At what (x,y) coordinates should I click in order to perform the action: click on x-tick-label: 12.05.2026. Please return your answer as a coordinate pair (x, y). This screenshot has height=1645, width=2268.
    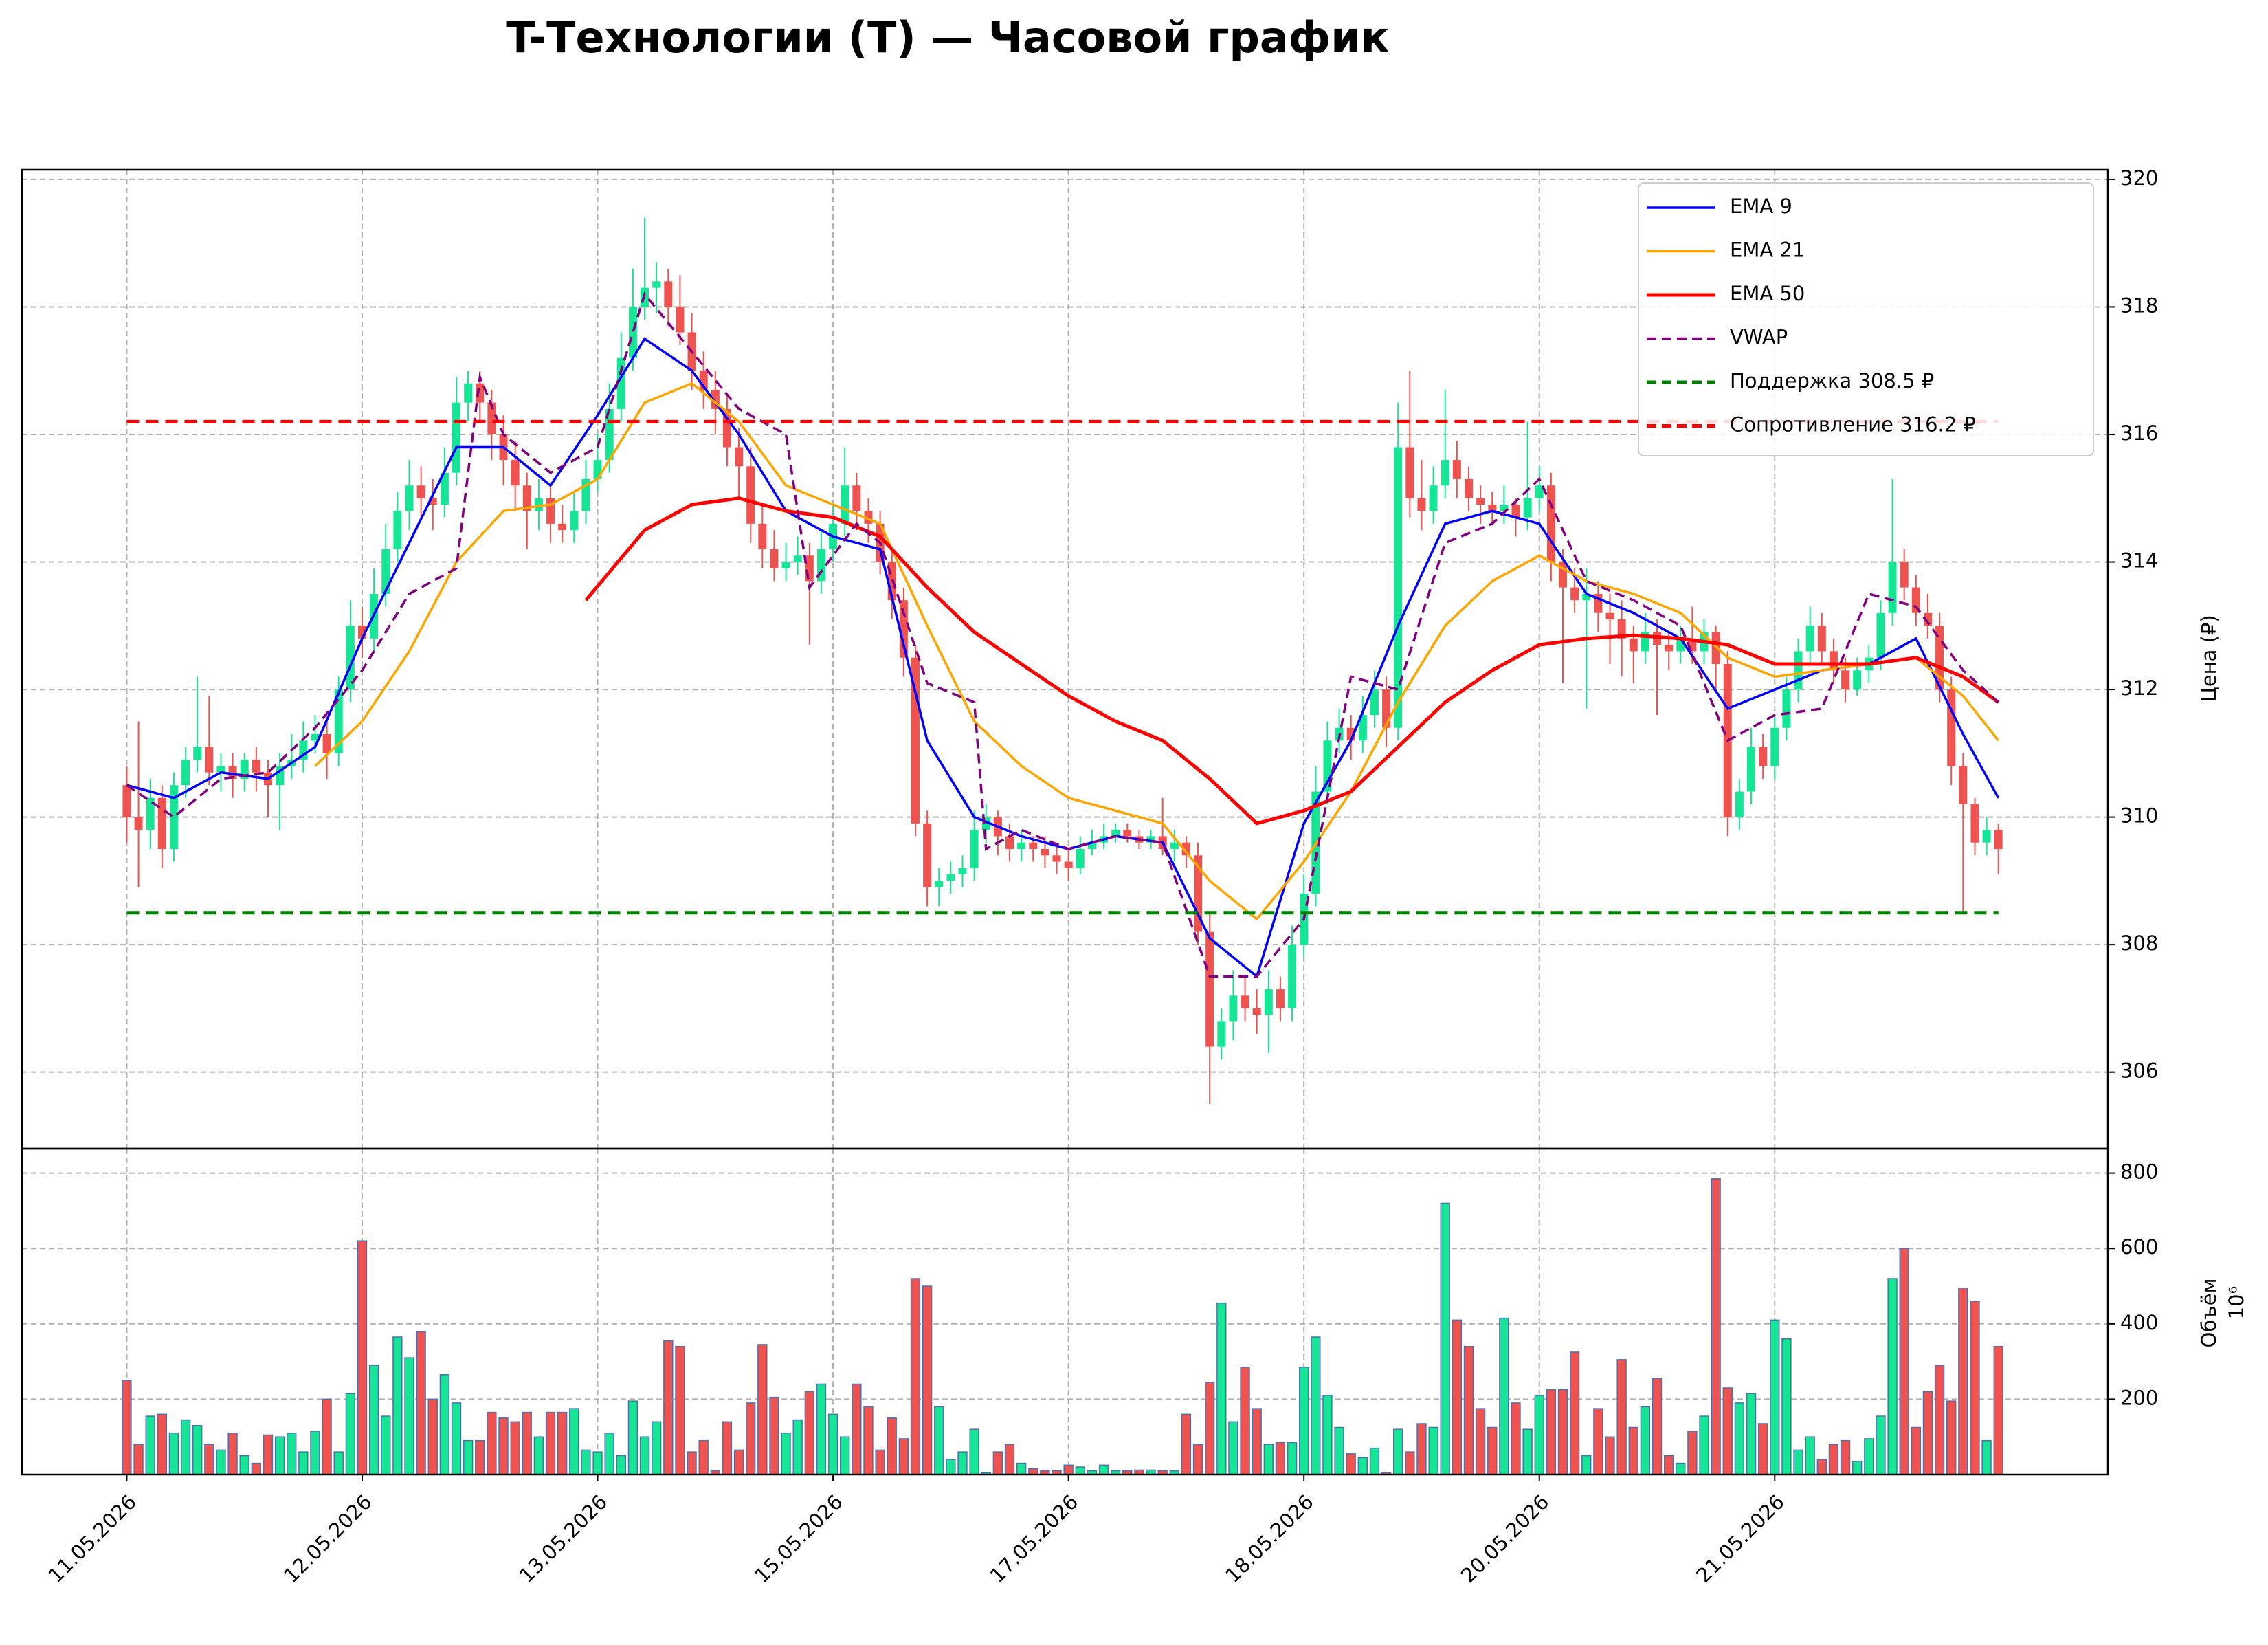
    Looking at the image, I should click on (327, 1538).